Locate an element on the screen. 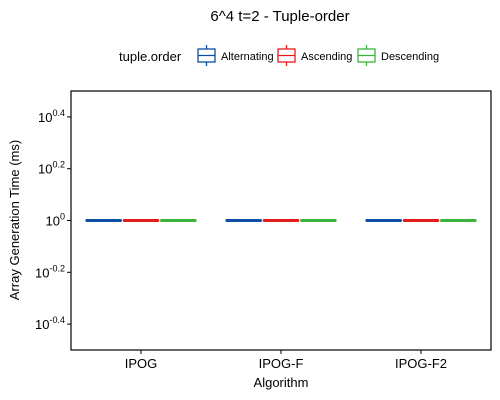  x-tick-label: IPOG-F2 is located at coordinates (421, 363).